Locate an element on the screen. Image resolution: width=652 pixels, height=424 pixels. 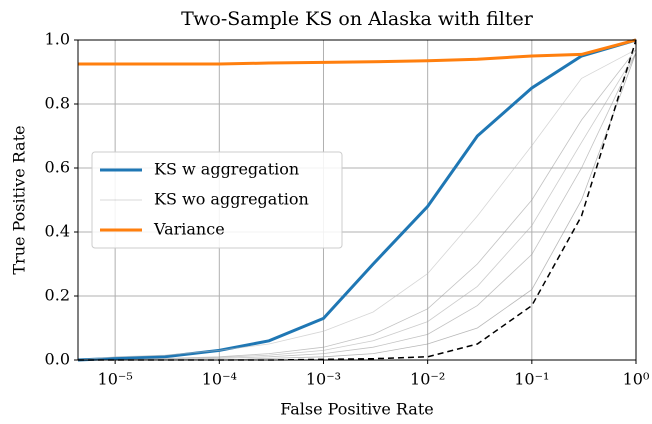
legend-box is located at coordinates (217, 200).